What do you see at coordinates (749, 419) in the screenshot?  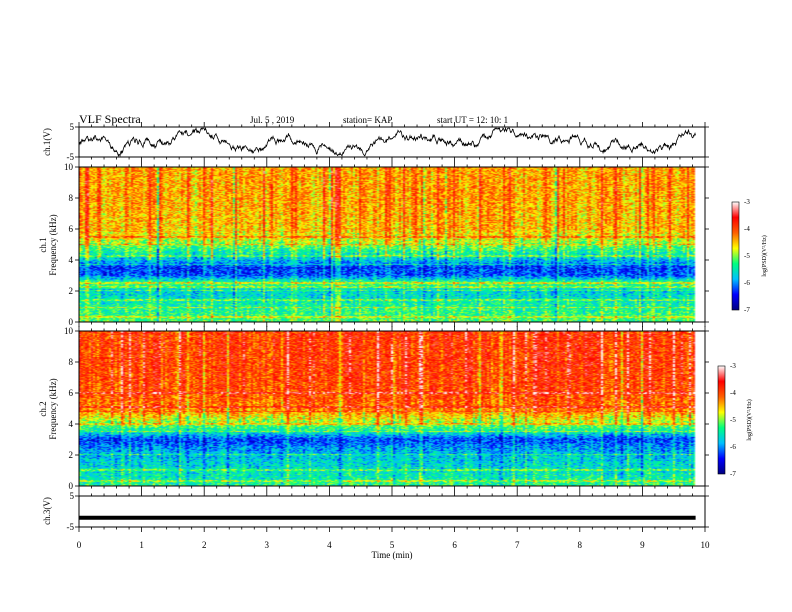 I see `ch2-colorbar-label: log(PSD)(V²/Hz)` at bounding box center [749, 419].